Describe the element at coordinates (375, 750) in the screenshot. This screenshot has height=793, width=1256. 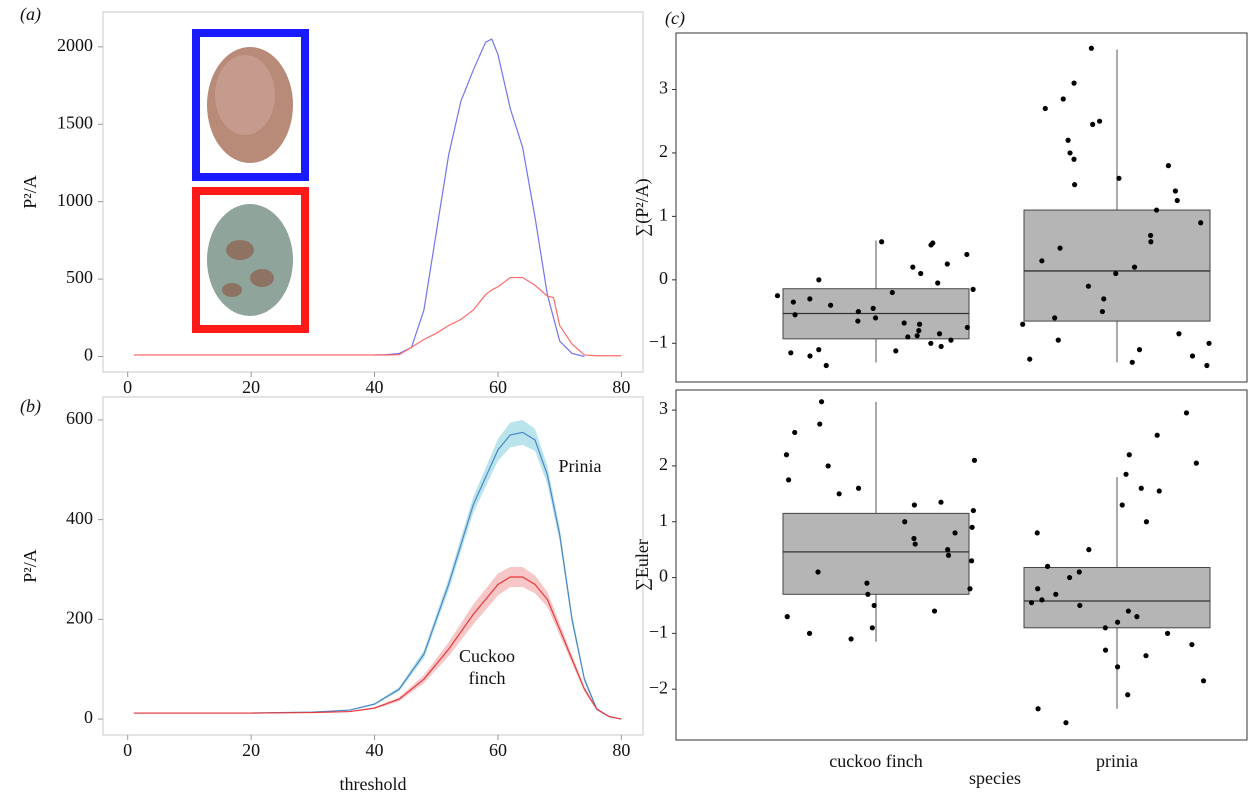
I see `x-tick-label: 40` at that location.